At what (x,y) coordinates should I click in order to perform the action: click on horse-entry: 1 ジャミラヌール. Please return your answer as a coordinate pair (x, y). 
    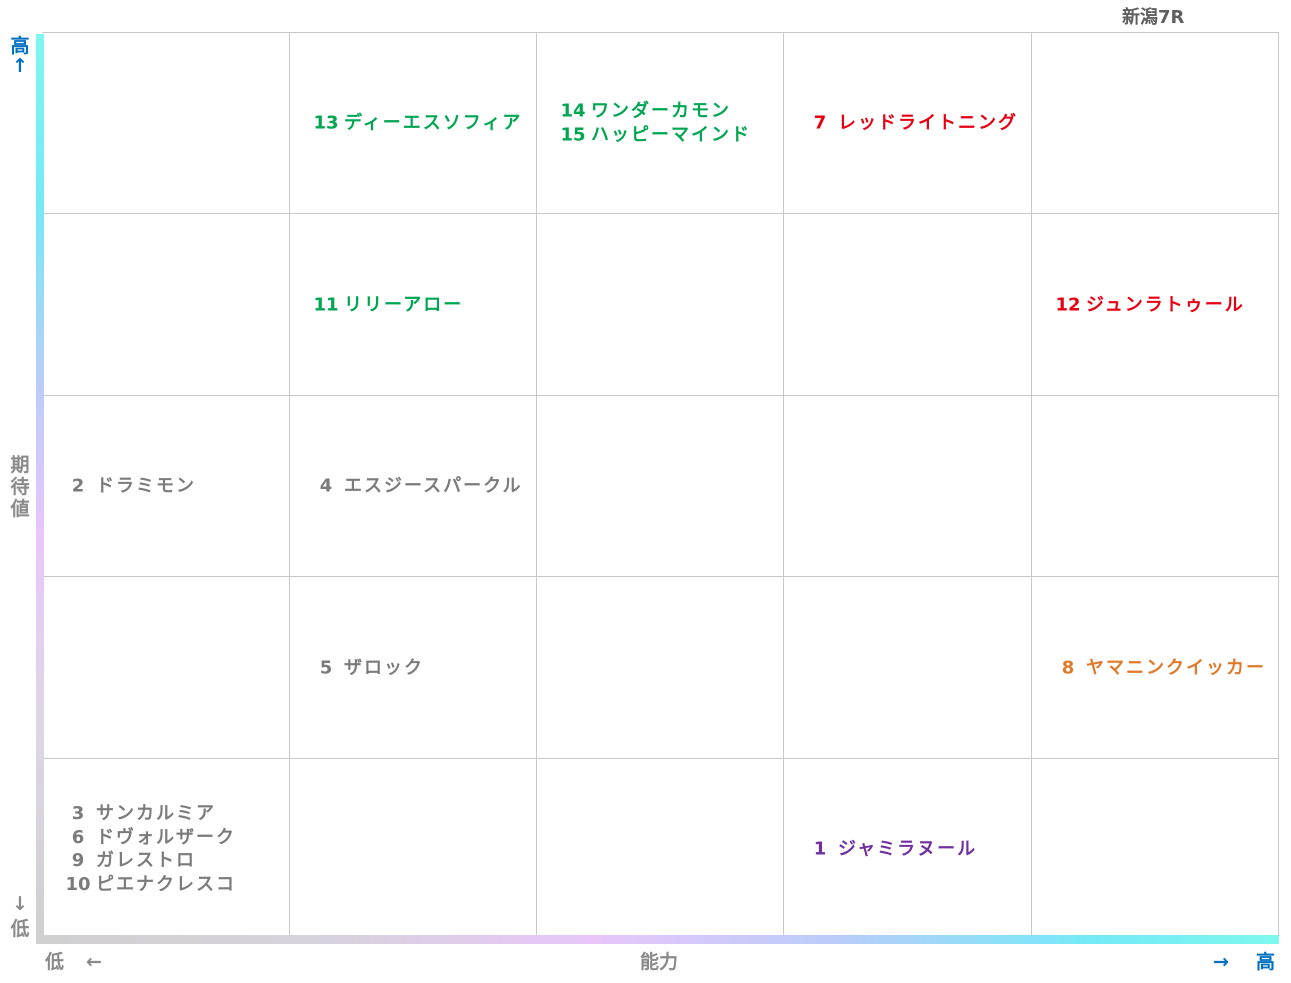
    Looking at the image, I should click on (916, 849).